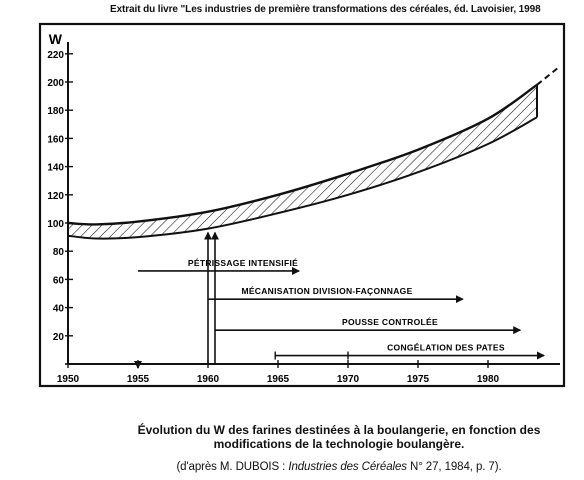 Image resolution: width=584 pixels, height=480 pixels. What do you see at coordinates (55, 168) in the screenshot?
I see `y-tick-label-140: 140` at bounding box center [55, 168].